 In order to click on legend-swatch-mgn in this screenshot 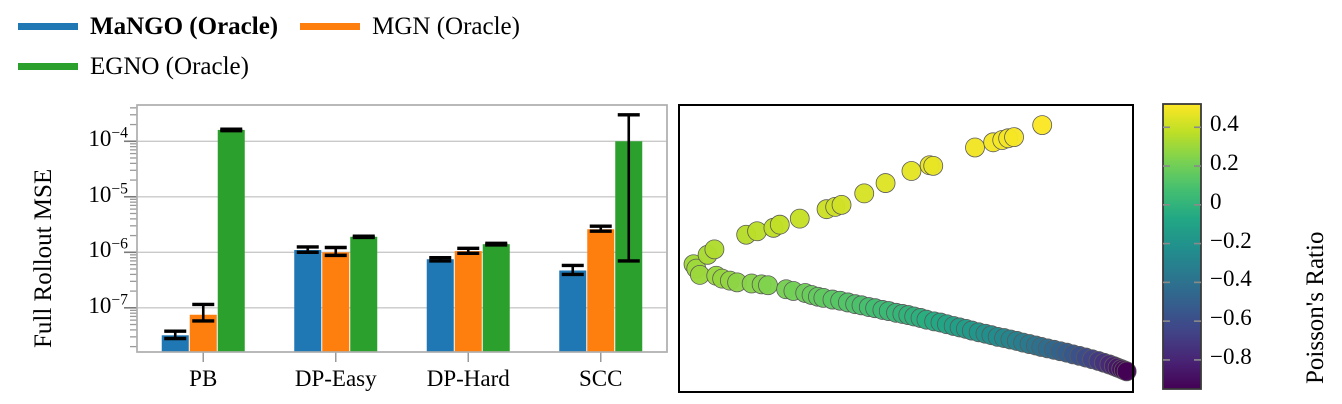, I will do `click(330, 26)`.